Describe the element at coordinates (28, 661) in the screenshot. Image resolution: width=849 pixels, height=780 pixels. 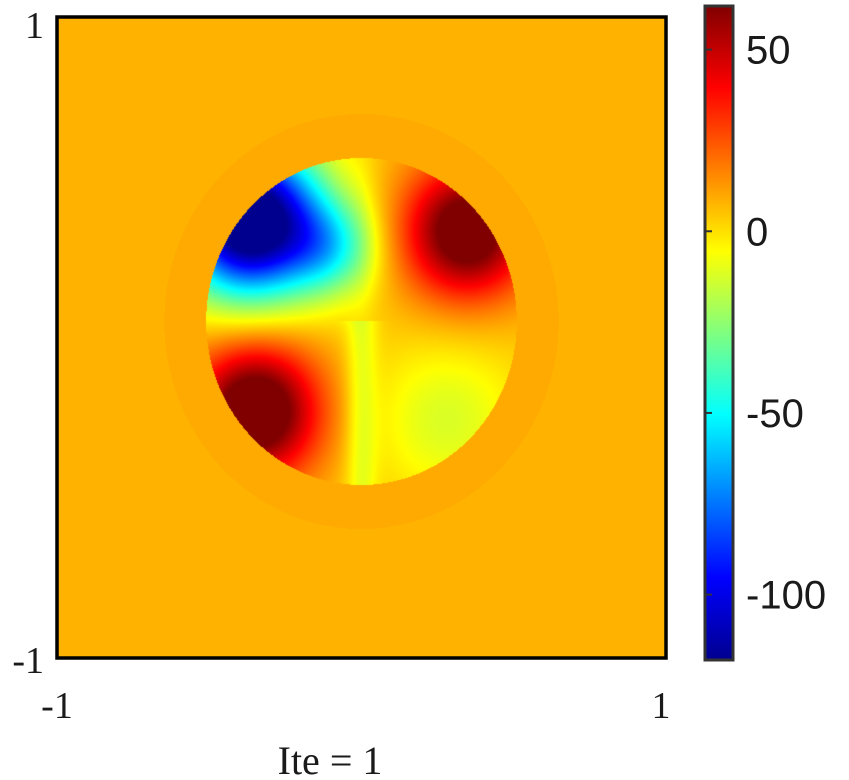
I see `y-tick-label-bottom: -1` at that location.